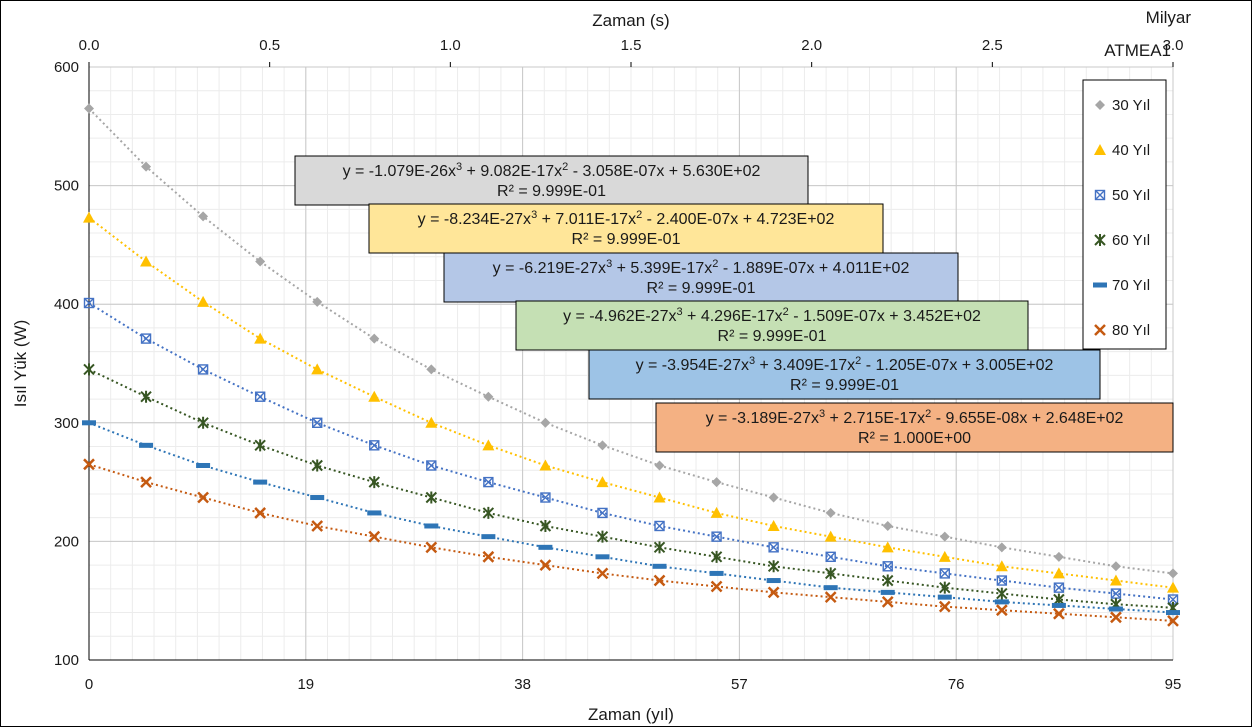  What do you see at coordinates (66, 186) in the screenshot?
I see `y-tick-label: 500` at bounding box center [66, 186].